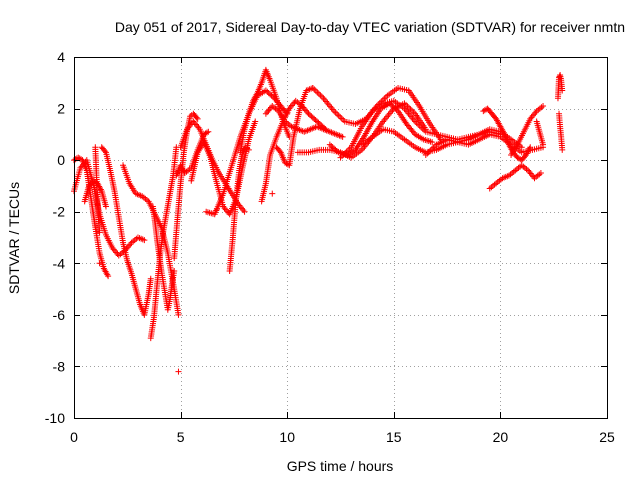 This screenshot has height=480, width=640. I want to click on x-tick-labels: 0 5 10 15 20 25, so click(342, 437).